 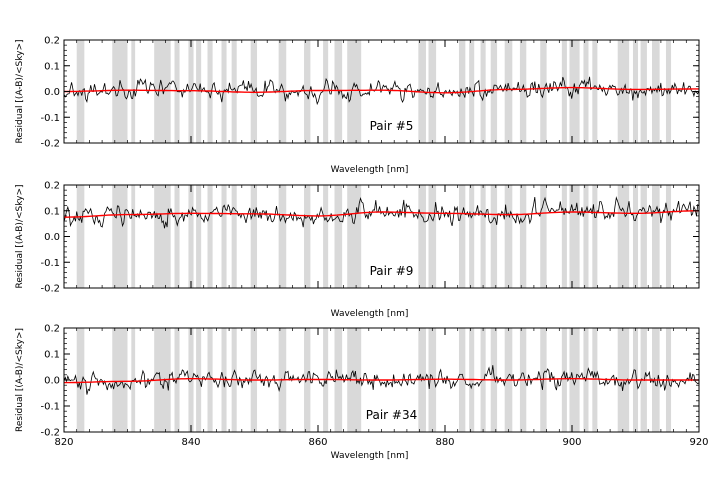 What do you see at coordinates (190, 442) in the screenshot?
I see `x-tick-label: 840` at bounding box center [190, 442].